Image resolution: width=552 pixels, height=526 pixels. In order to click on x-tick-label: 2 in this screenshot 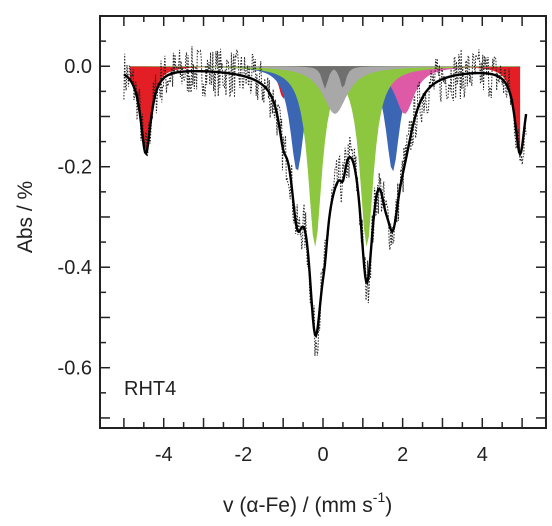, I will do `click(402, 455)`.